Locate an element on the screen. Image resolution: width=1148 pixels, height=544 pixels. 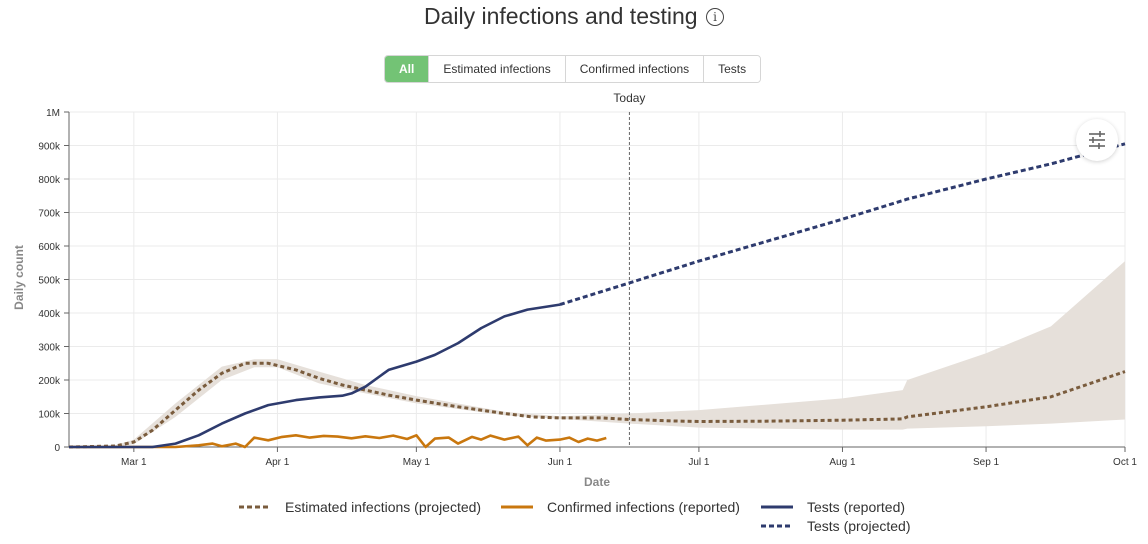
tab-all: All is located at coordinates (407, 69).